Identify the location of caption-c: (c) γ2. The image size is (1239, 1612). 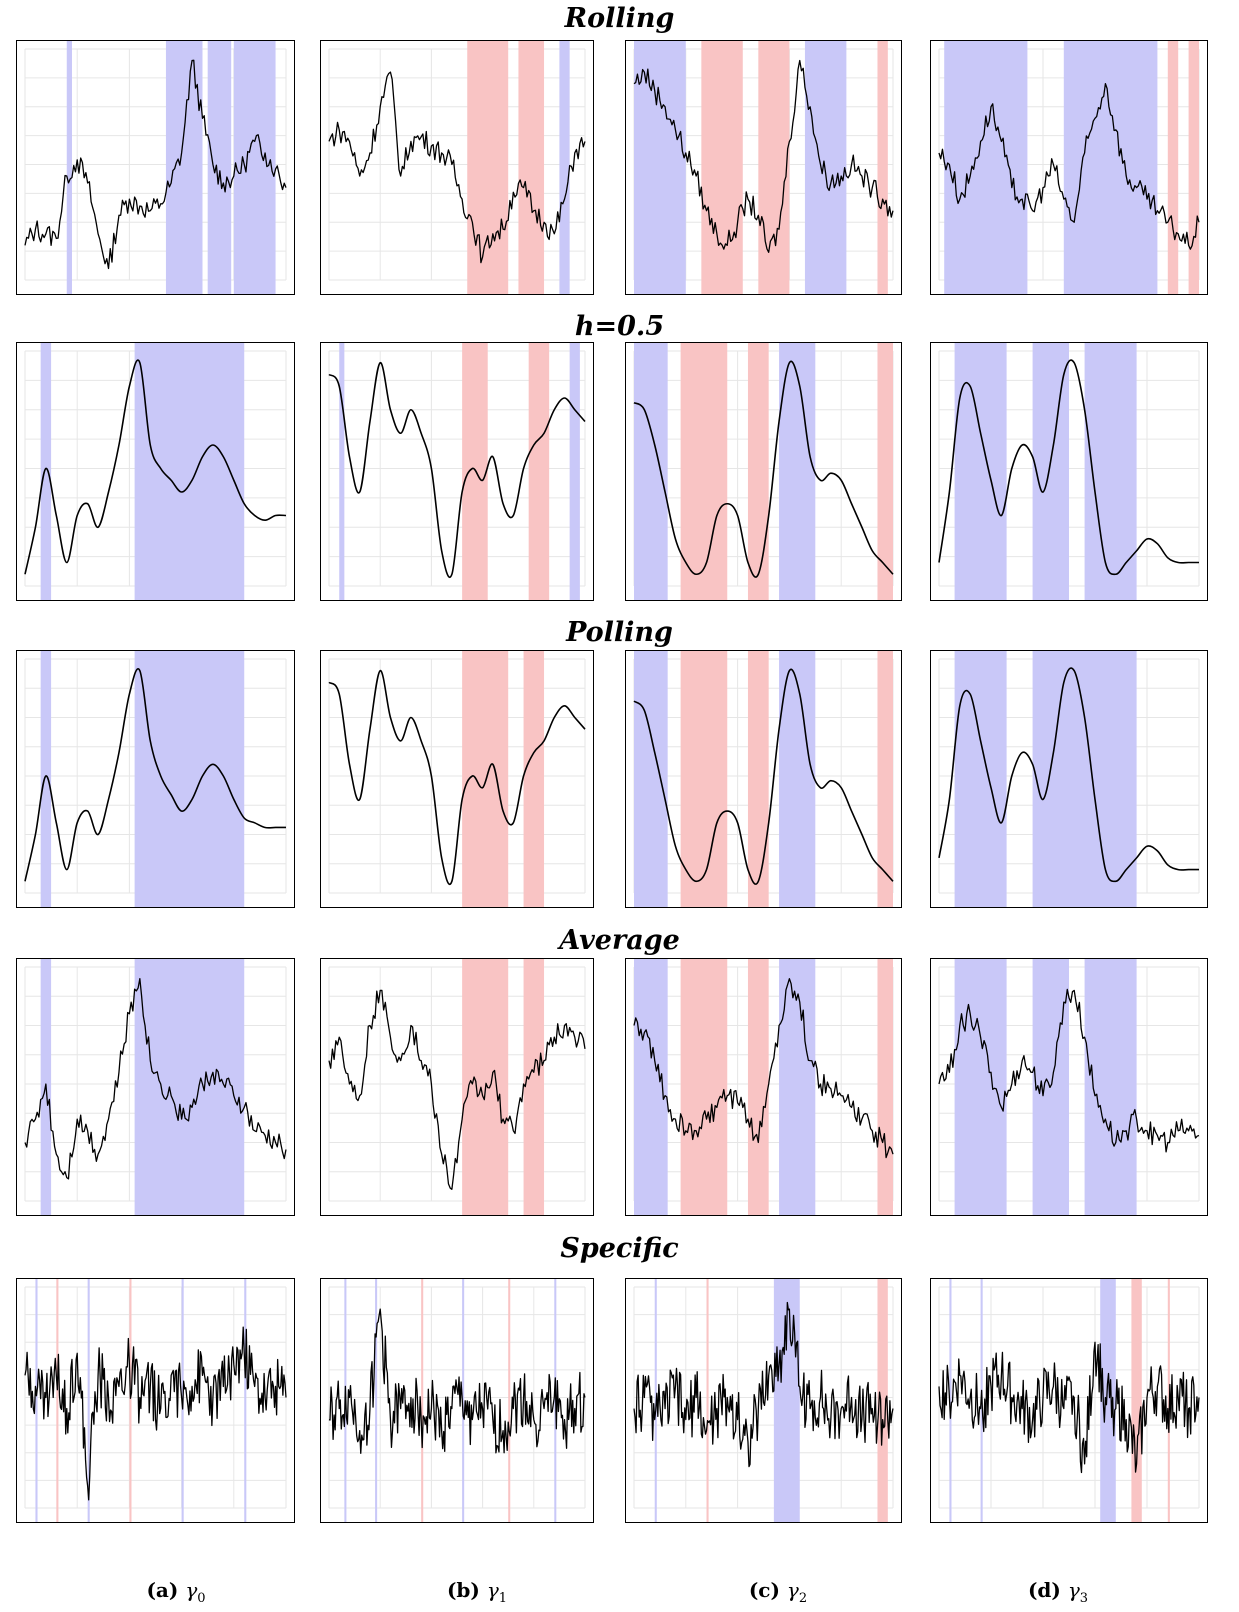
(778, 1592).